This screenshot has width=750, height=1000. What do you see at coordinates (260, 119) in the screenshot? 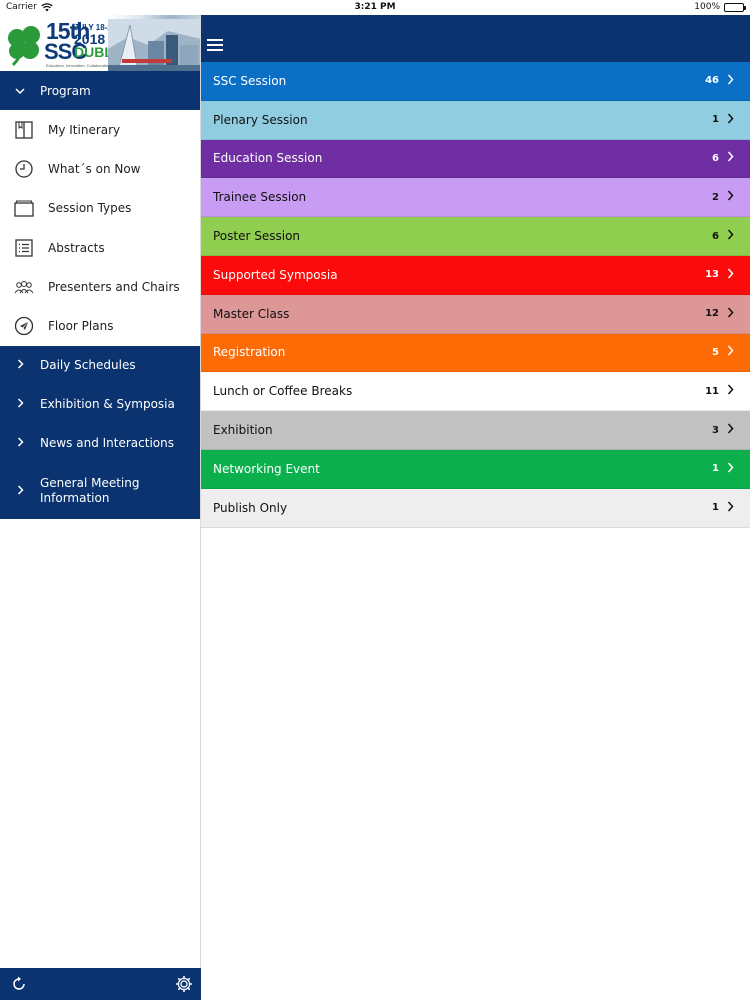
I see `session-type-name: Plenary Session` at bounding box center [260, 119].